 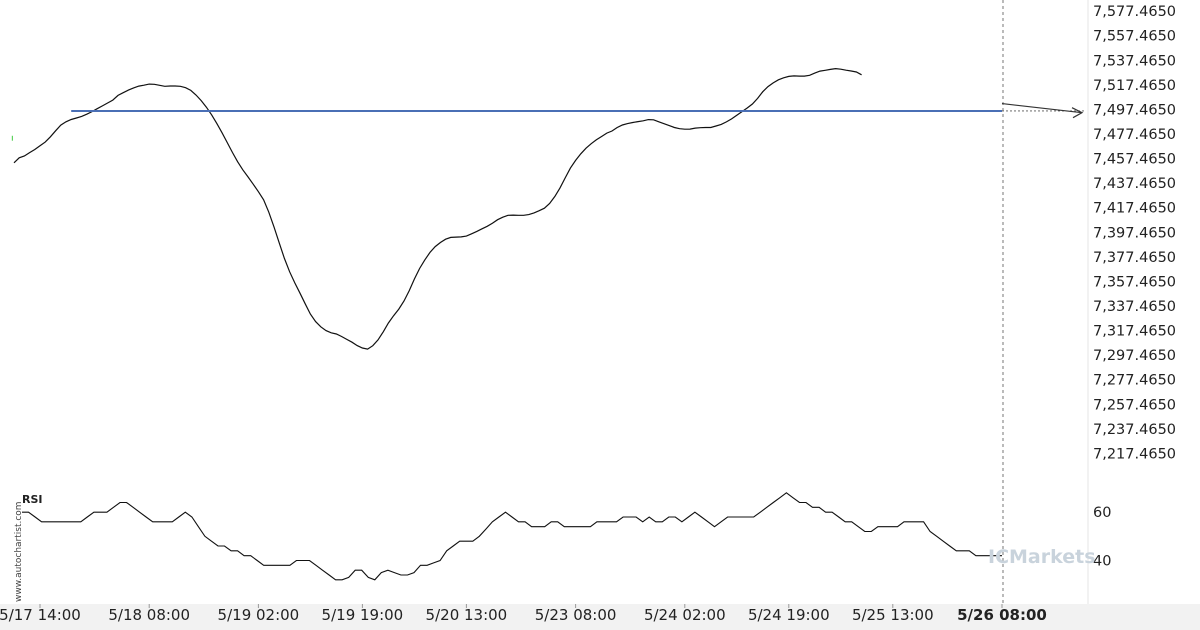 What do you see at coordinates (512, 536) in the screenshot?
I see `rsi-line` at bounding box center [512, 536].